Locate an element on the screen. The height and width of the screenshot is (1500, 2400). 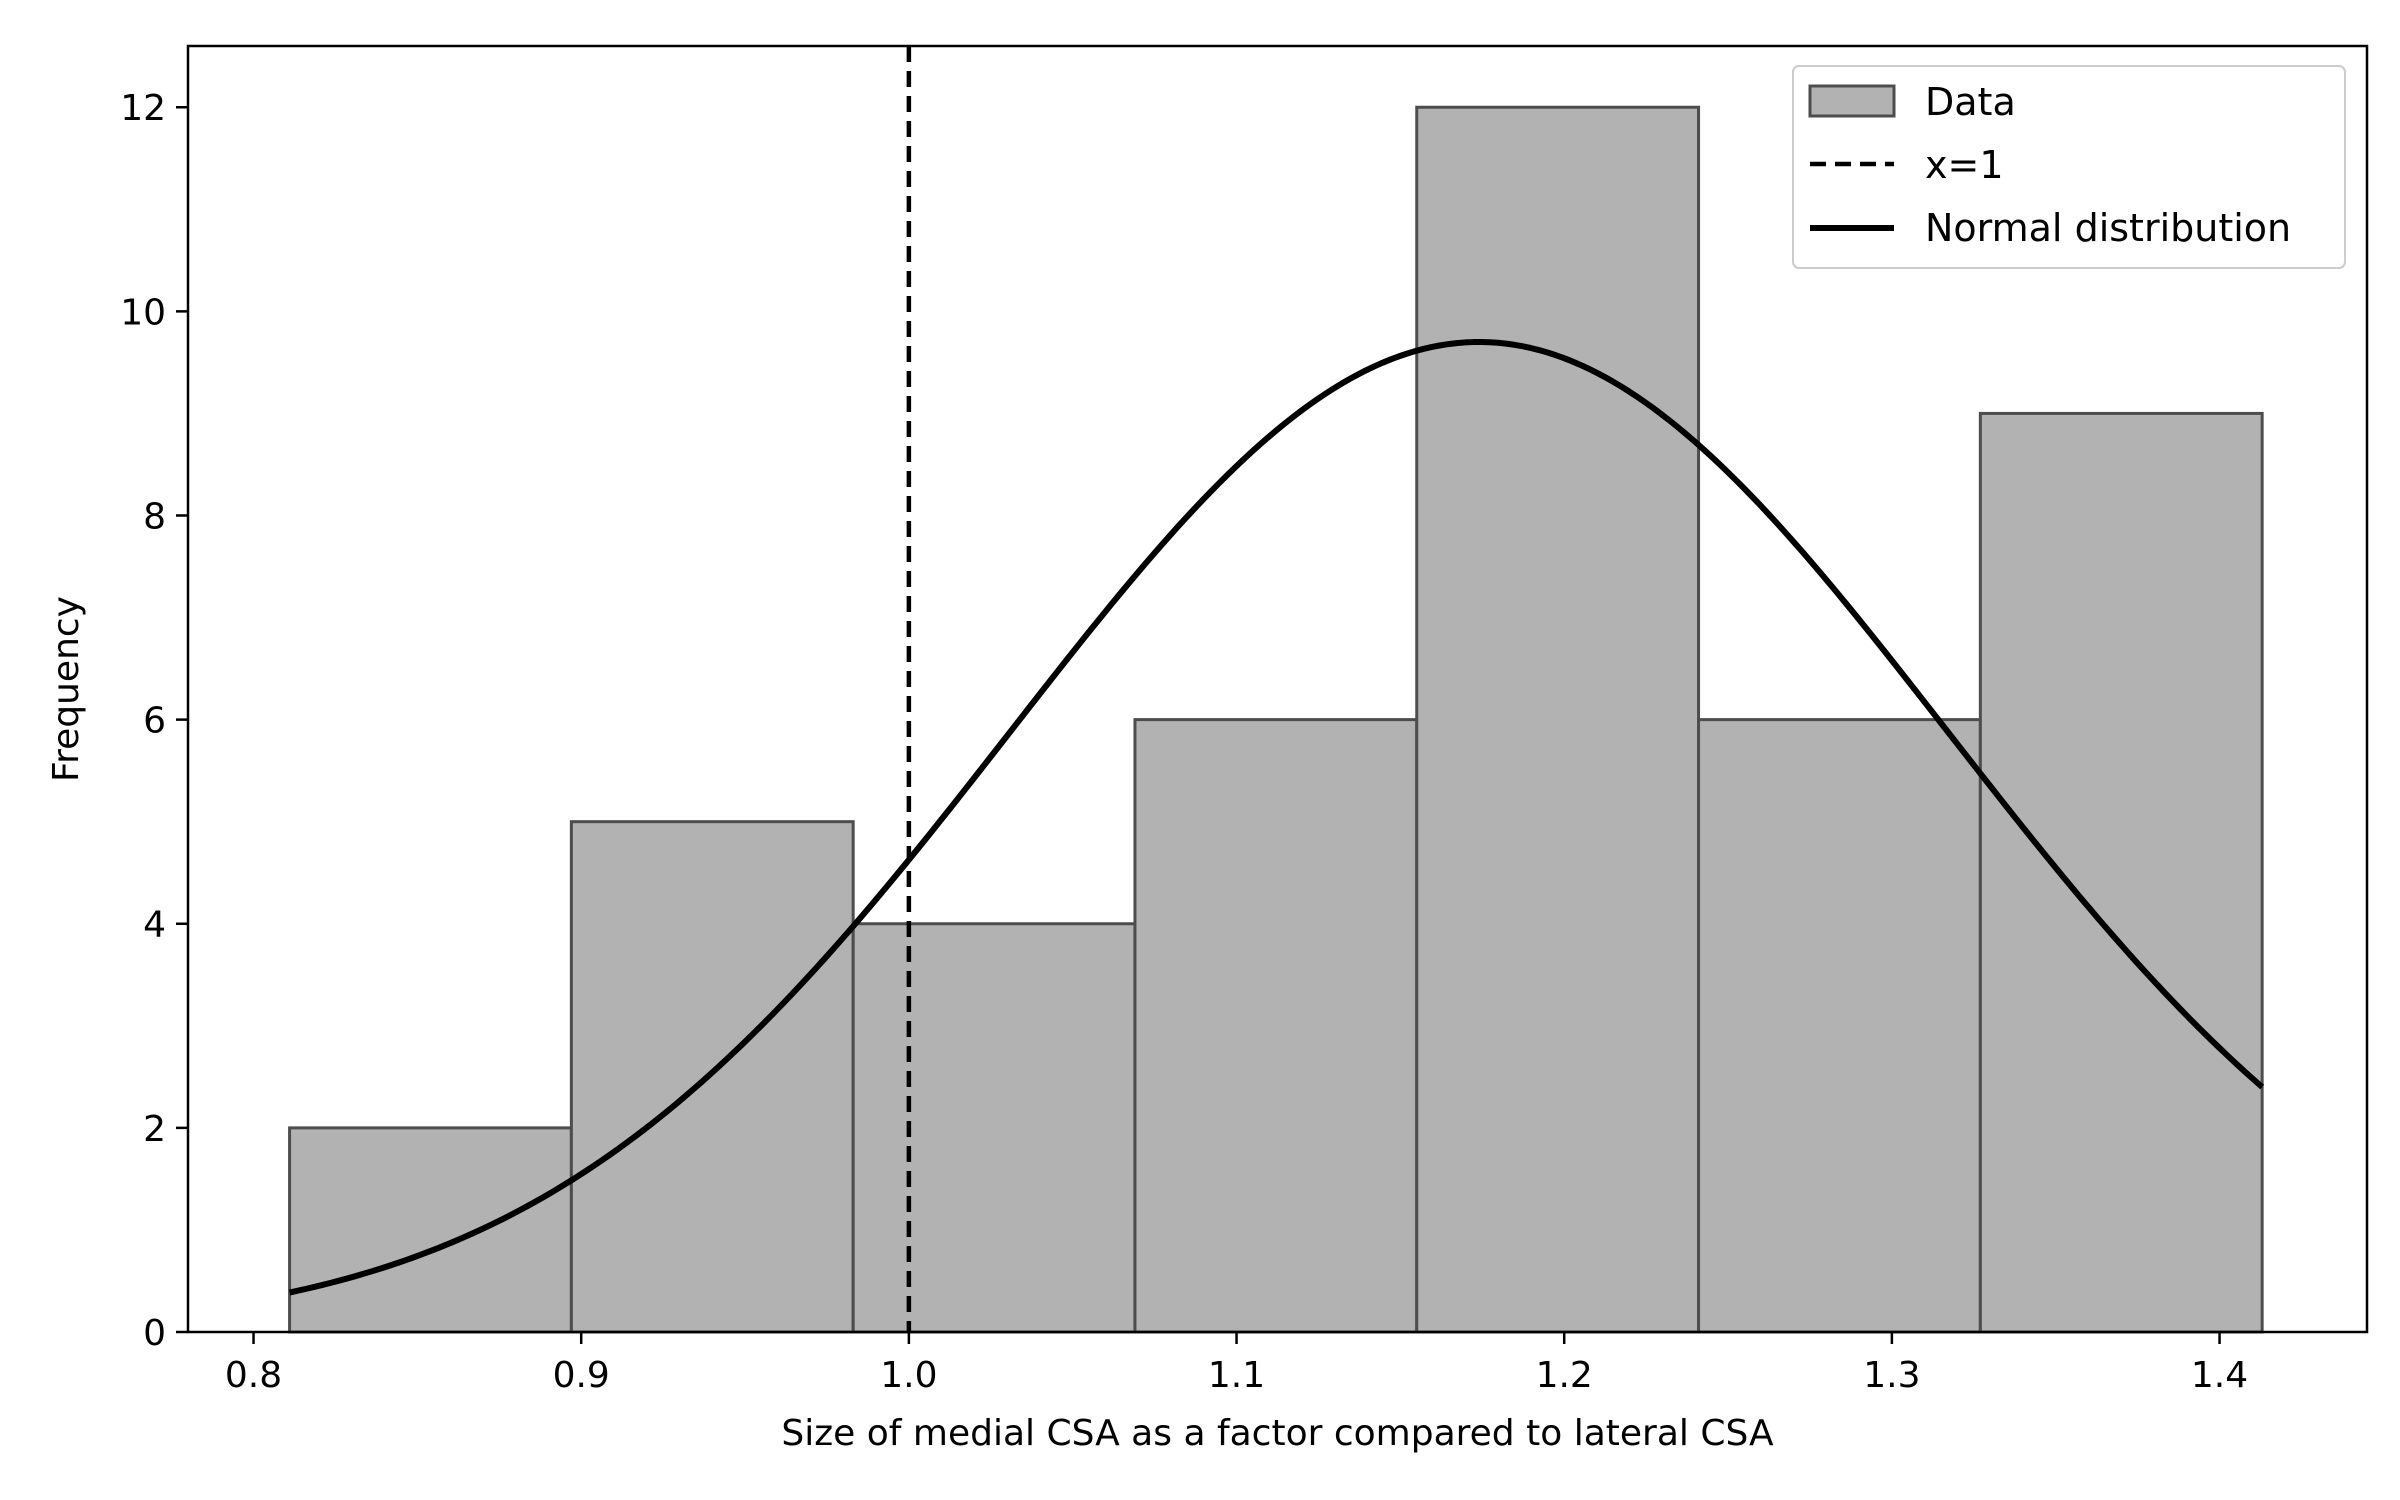
y-tick-label: 6 is located at coordinates (154, 721).